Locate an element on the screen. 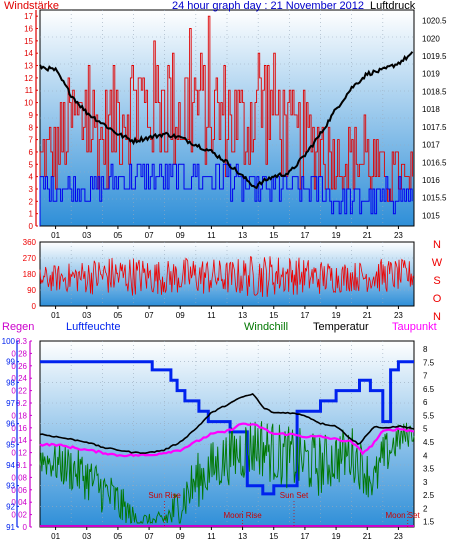 The image size is (470, 555). y-tick-label: 1.5 is located at coordinates (429, 522).